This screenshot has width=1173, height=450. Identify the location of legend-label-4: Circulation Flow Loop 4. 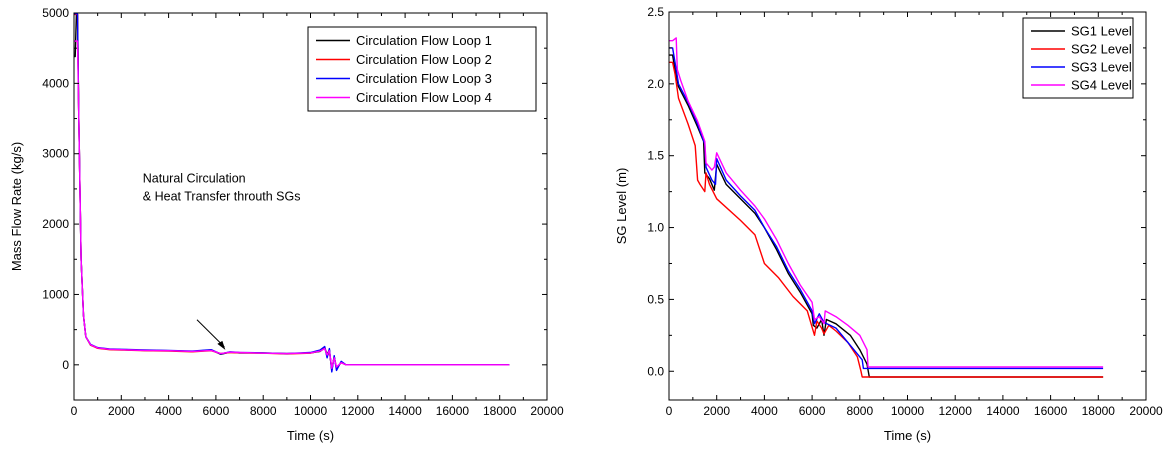
(424, 97).